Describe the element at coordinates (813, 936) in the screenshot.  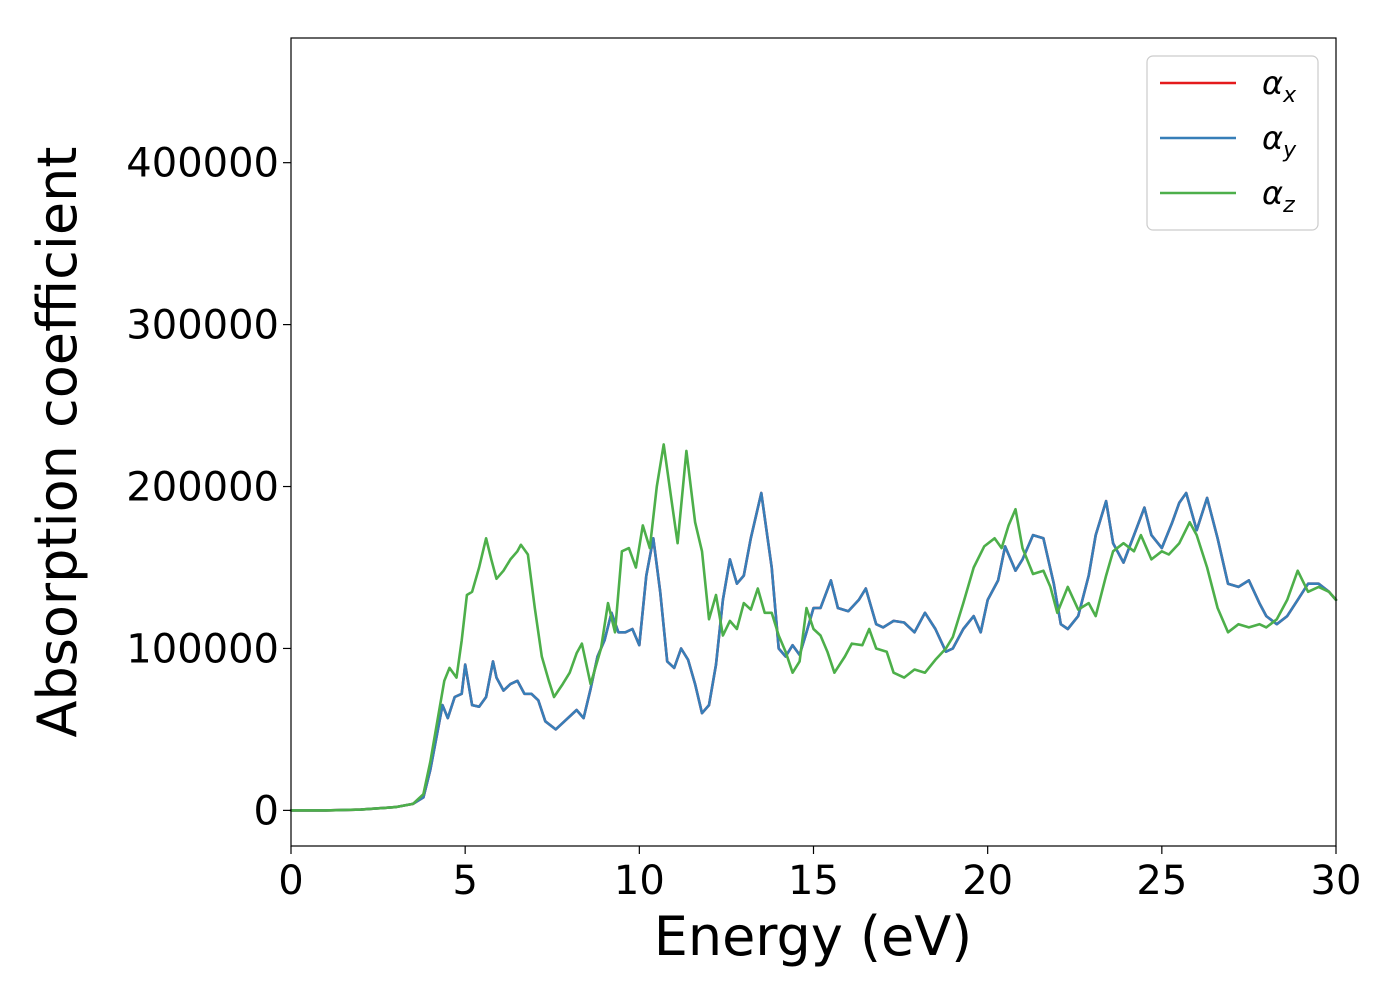
I see `x-axis-label: Energy (eV)` at that location.